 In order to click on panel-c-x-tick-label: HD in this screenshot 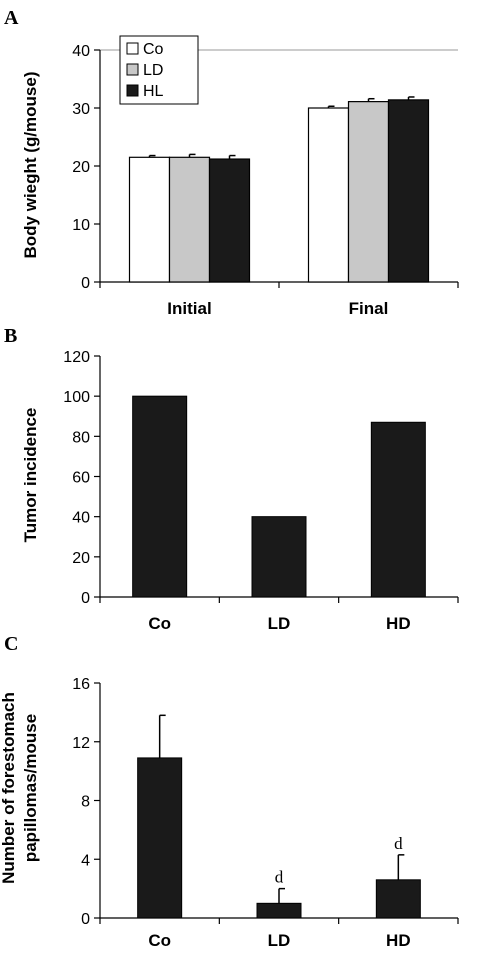, I will do `click(398, 940)`.